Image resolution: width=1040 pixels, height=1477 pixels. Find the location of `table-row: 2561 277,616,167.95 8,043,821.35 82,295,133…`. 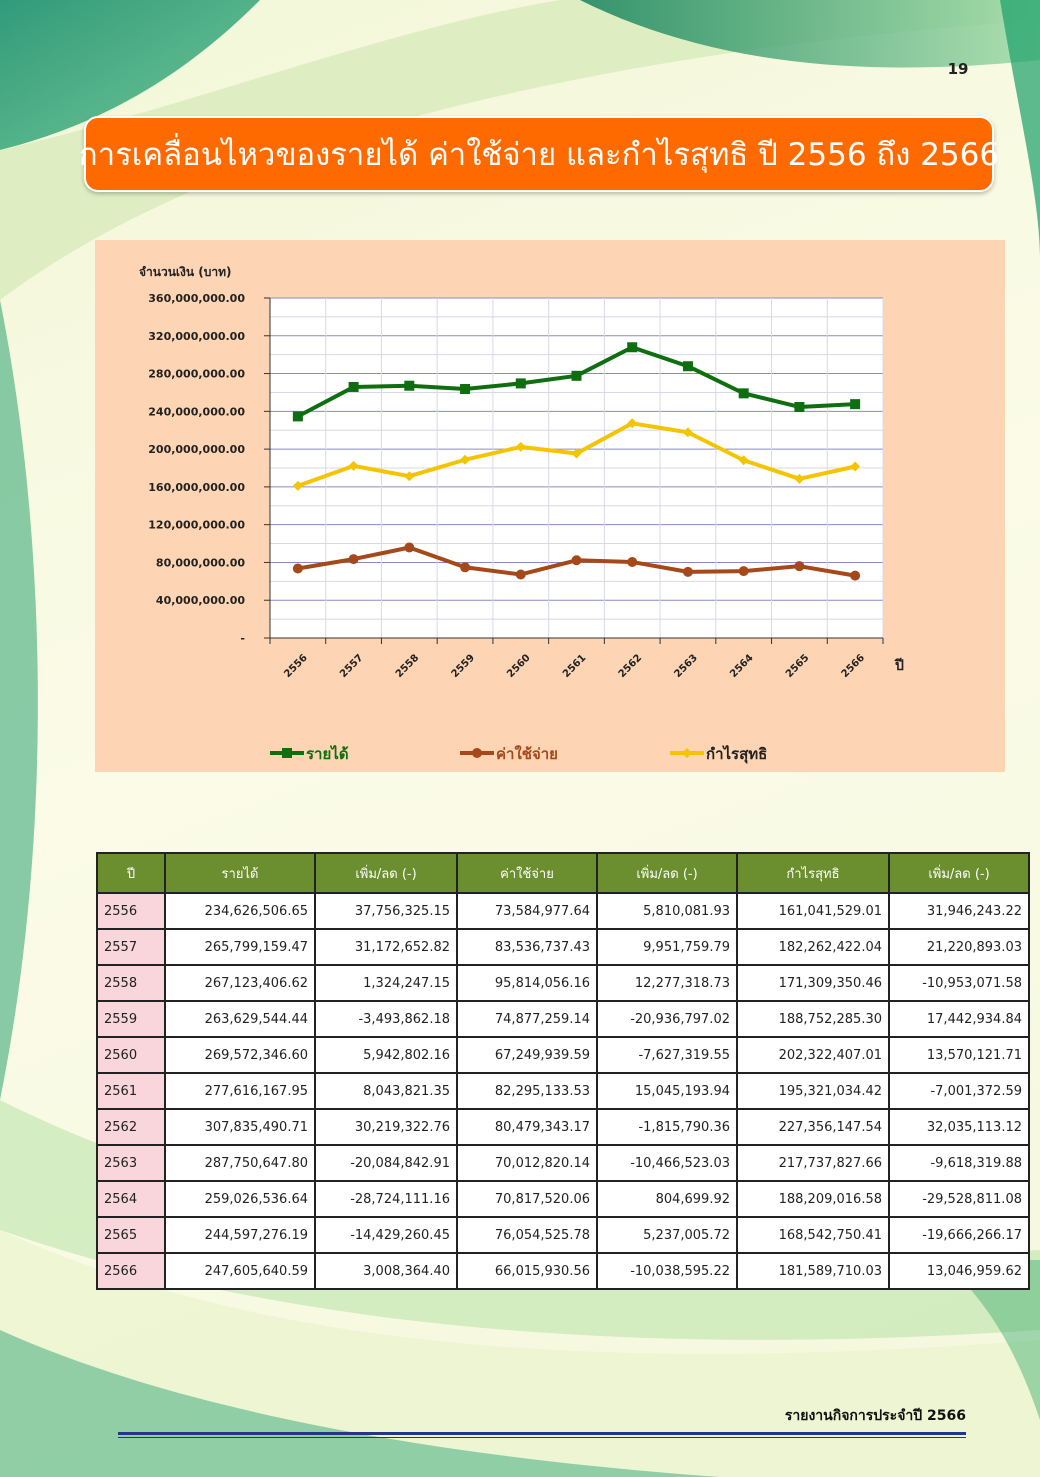

table-row: 2561 277,616,167.95 8,043,821.35 82,295,133… is located at coordinates (563, 1091).